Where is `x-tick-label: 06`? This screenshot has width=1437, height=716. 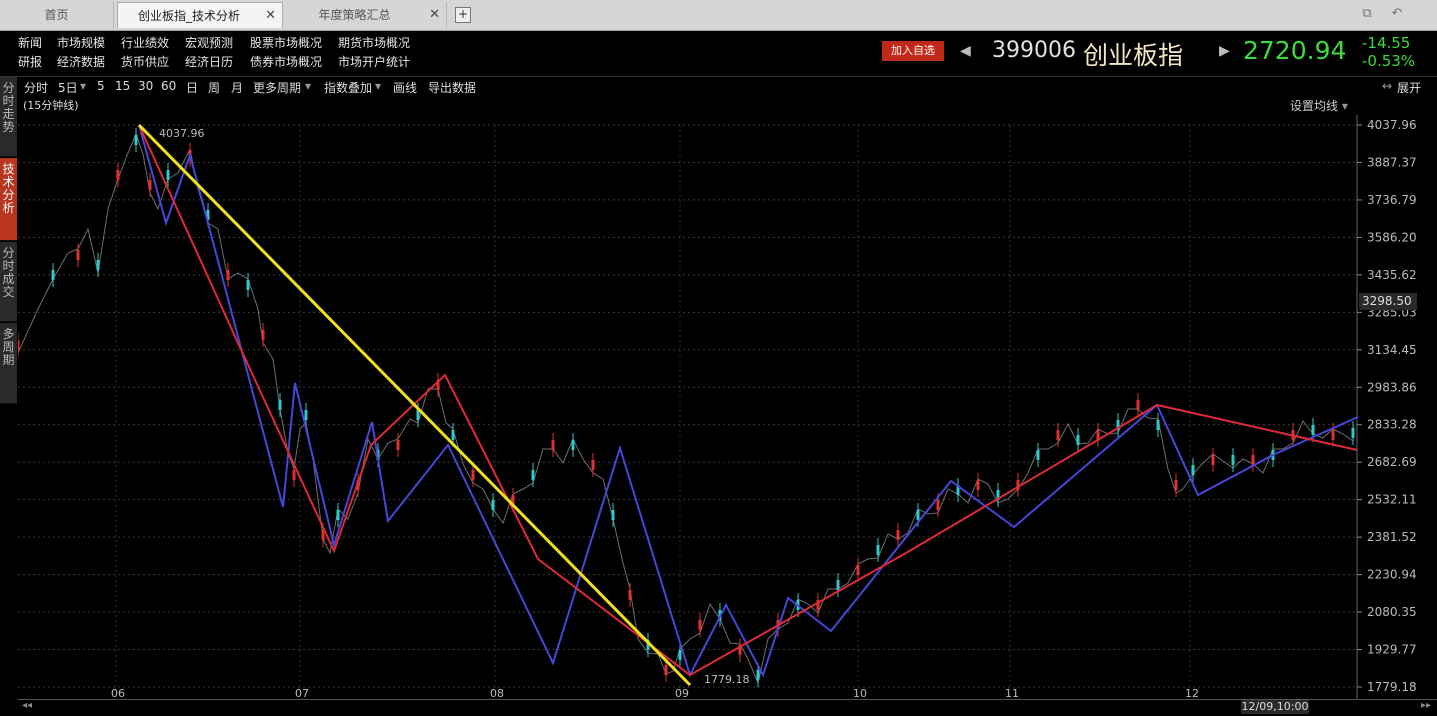 x-tick-label: 06 is located at coordinates (118, 693).